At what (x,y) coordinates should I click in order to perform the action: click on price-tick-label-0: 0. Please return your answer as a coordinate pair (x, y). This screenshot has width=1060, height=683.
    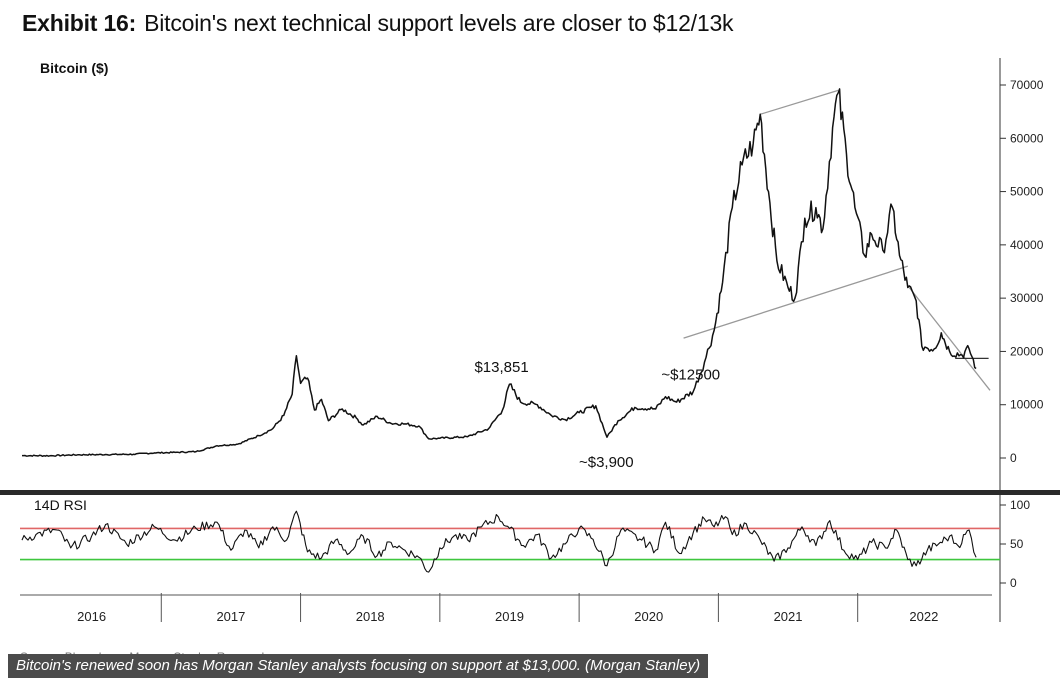
    Looking at the image, I should click on (1013, 458).